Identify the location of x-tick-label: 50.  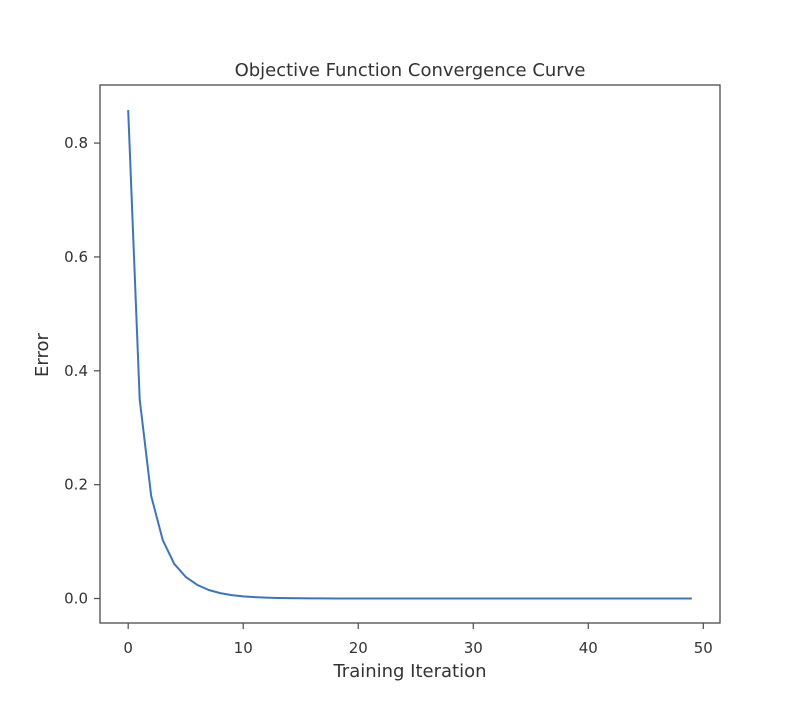
(703, 648).